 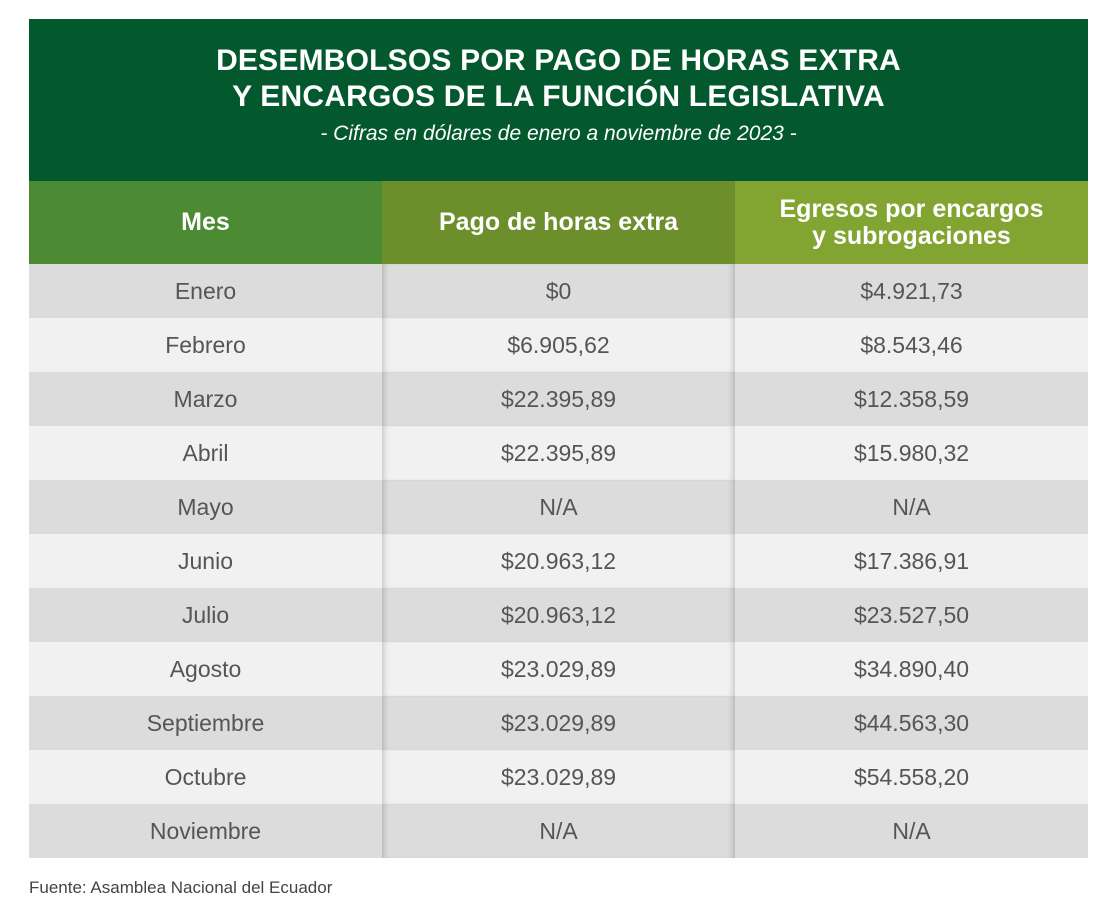 I want to click on table-row: Junio $20.963,12 $17.386,91, so click(x=558, y=561).